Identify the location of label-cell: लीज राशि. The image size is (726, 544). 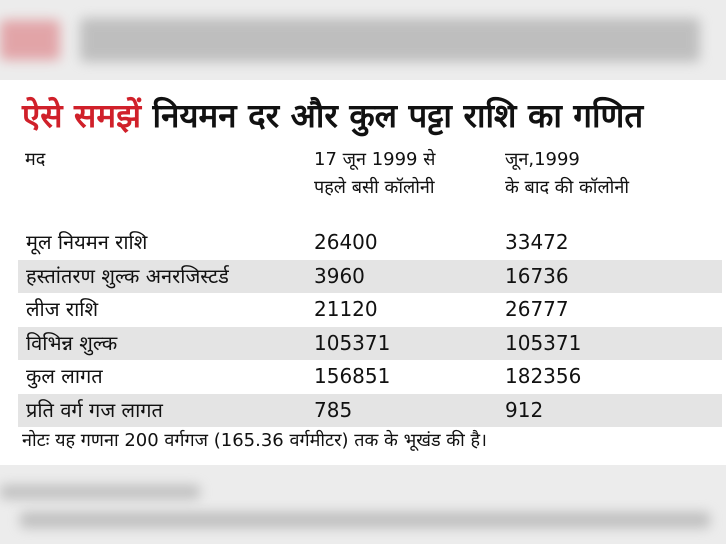
(62, 309).